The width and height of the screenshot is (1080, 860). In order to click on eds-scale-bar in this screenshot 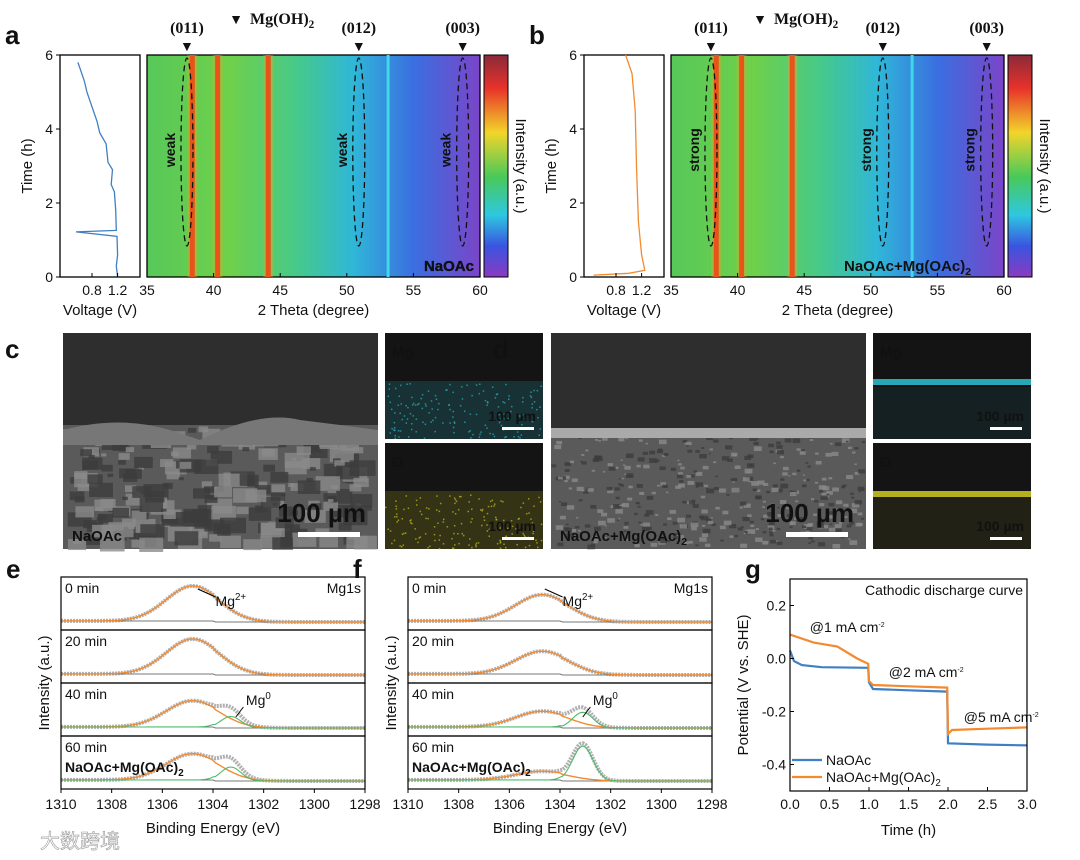, I will do `click(1006, 428)`.